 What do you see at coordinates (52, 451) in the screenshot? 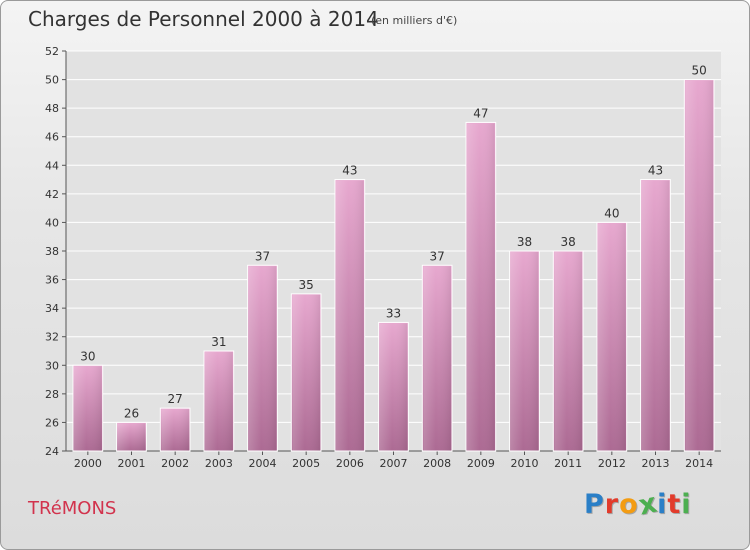
I see `y-tick-label: 24` at bounding box center [52, 451].